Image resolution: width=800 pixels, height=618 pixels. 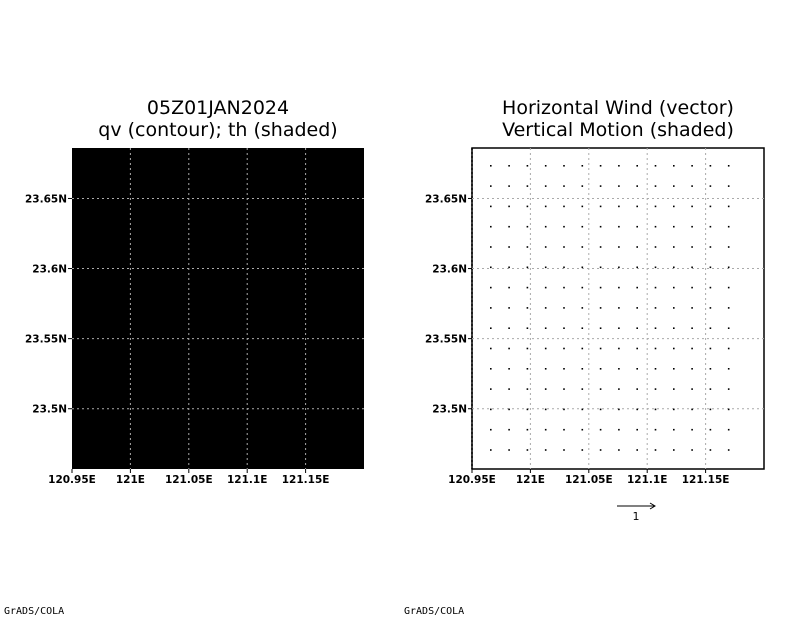 What do you see at coordinates (449, 270) in the screenshot?
I see `y-tick-label: 23.6N` at bounding box center [449, 270].